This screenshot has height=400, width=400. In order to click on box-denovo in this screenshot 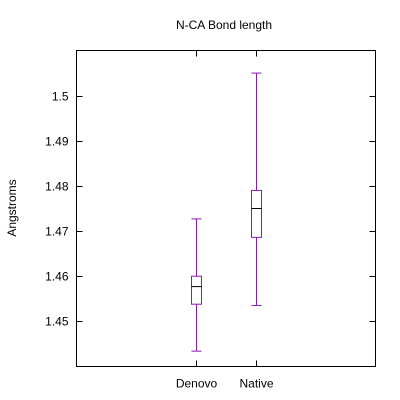, I will do `click(196, 285)`.